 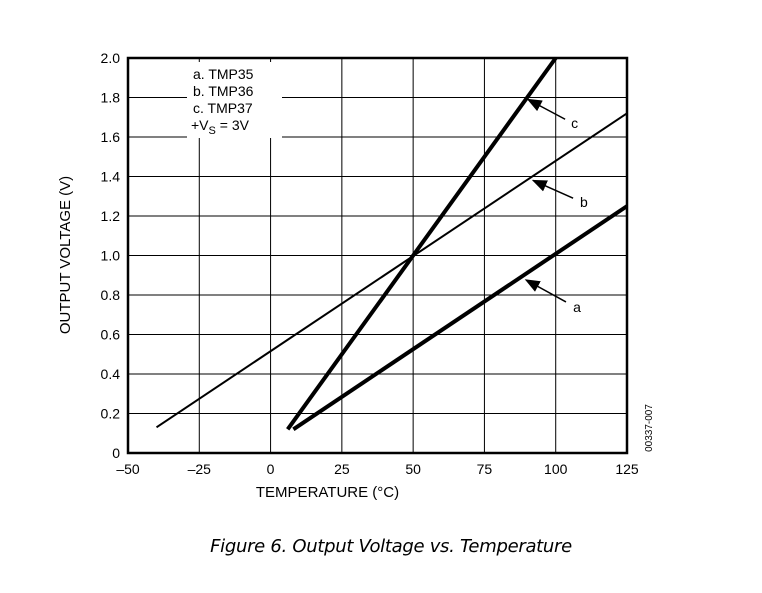 What do you see at coordinates (271, 469) in the screenshot?
I see `x-tick-label: 0` at bounding box center [271, 469].